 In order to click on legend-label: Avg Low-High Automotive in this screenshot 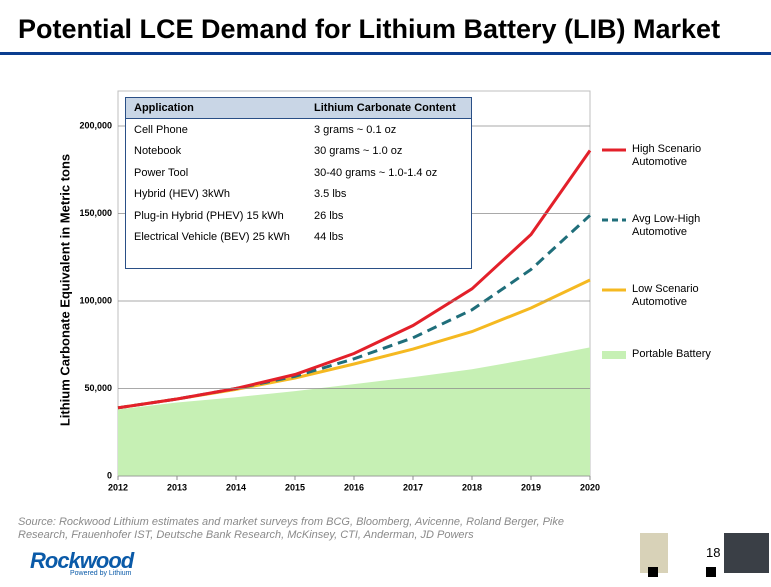, I will do `click(666, 225)`.